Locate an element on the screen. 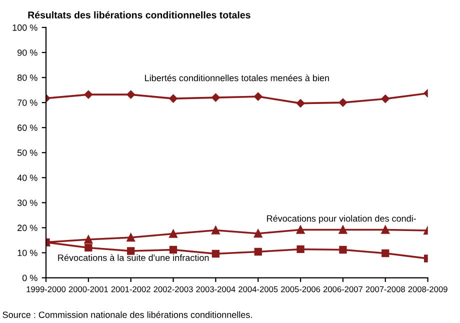  x-tick-label: 1999-2000 is located at coordinates (46, 289).